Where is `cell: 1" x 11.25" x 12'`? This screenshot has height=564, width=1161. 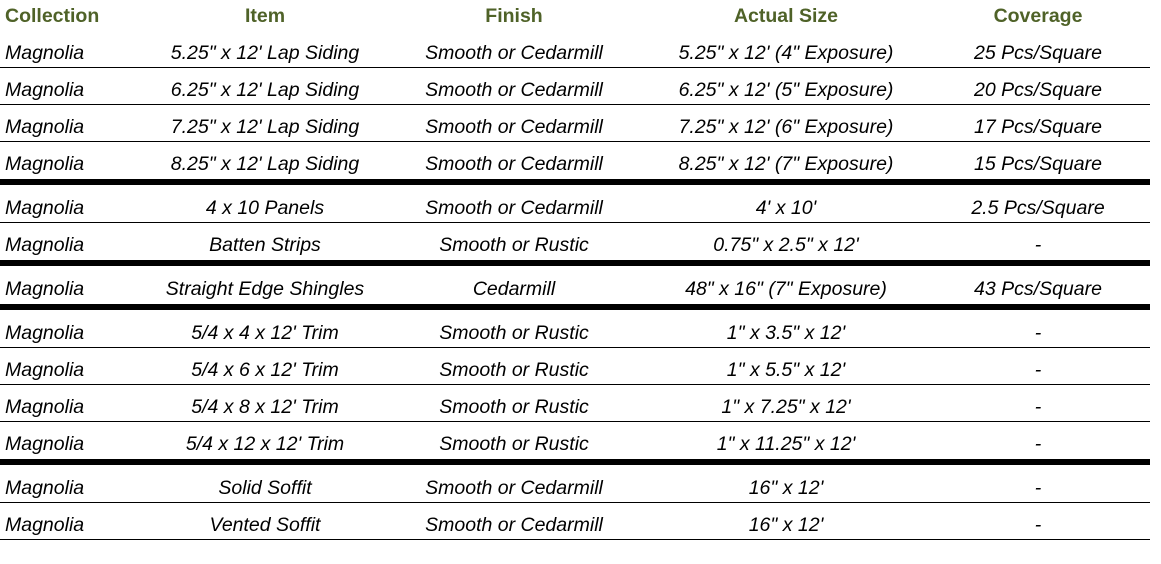
cell: 1" x 11.25" x 12' is located at coordinates (787, 444).